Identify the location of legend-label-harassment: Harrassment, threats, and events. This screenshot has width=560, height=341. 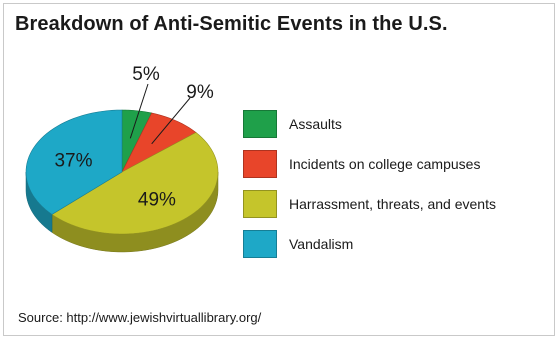
(392, 204).